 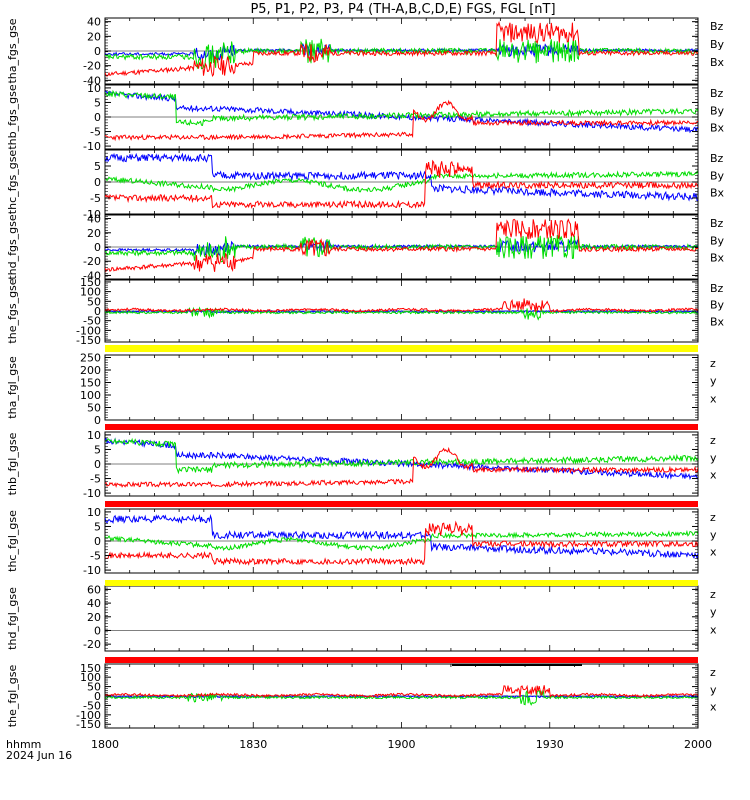 I want to click on y-axis-label: thc_fgl_gse, so click(x=12, y=541).